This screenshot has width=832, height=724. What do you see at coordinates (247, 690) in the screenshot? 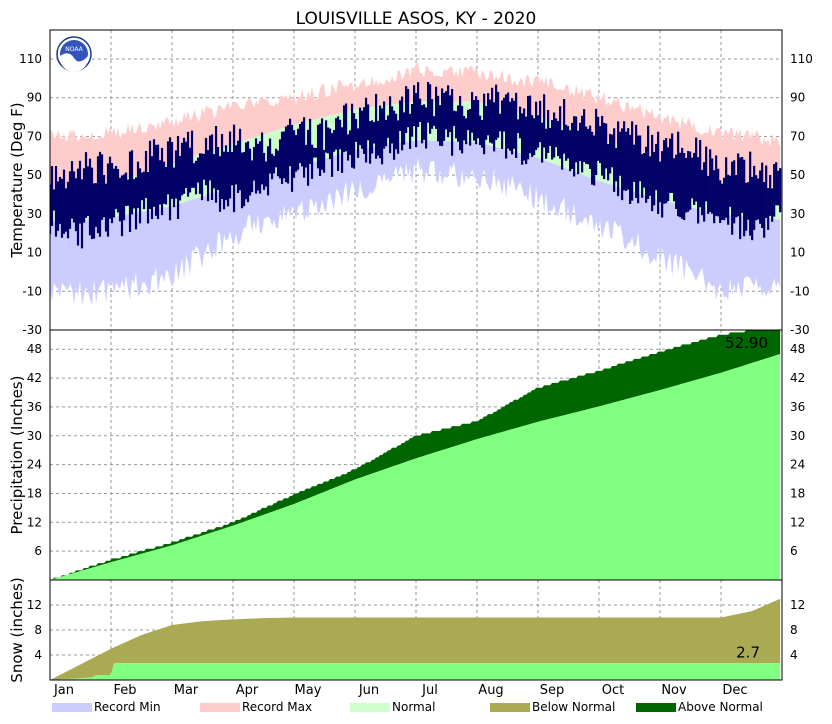
I see `month-tick-label: Apr` at bounding box center [247, 690].